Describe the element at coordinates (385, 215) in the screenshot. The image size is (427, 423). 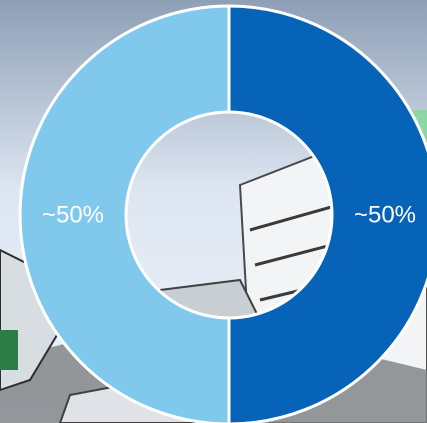
I see `slice-label-1: ~50%` at that location.